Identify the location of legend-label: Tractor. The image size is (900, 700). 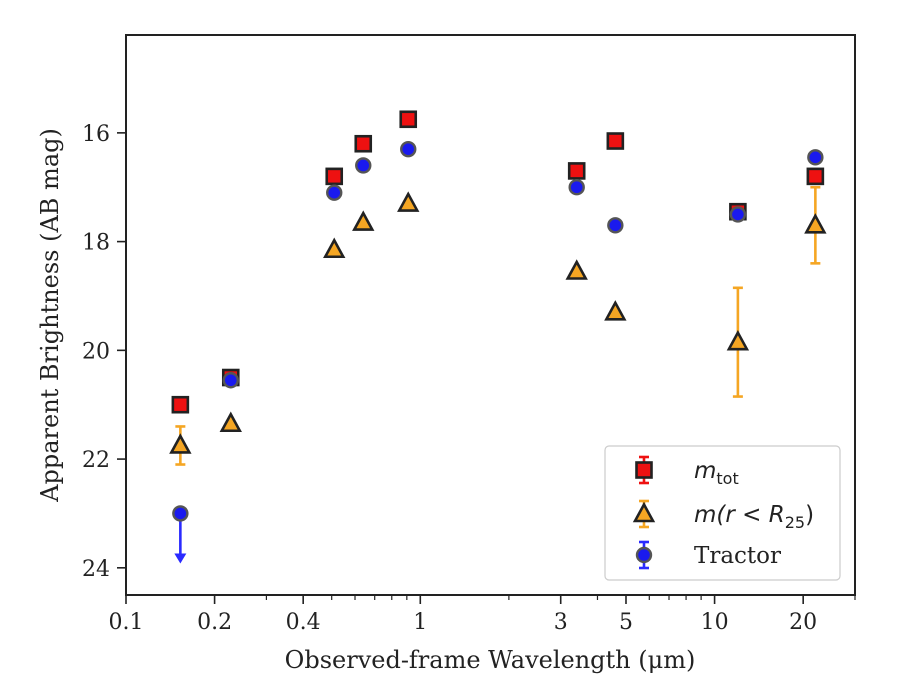
(737, 556).